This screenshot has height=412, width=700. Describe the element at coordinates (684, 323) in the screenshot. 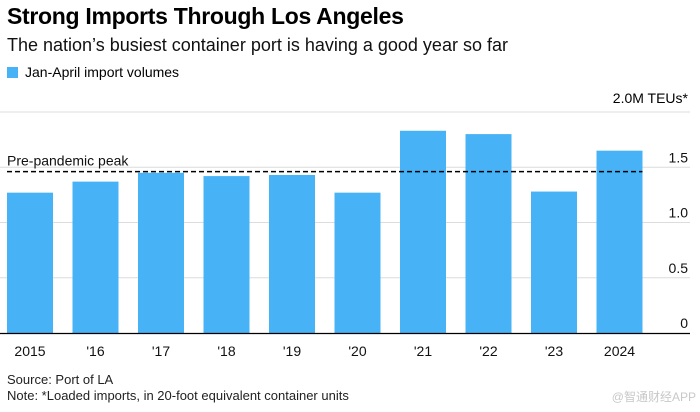

I see `y-tick-label: 0` at that location.